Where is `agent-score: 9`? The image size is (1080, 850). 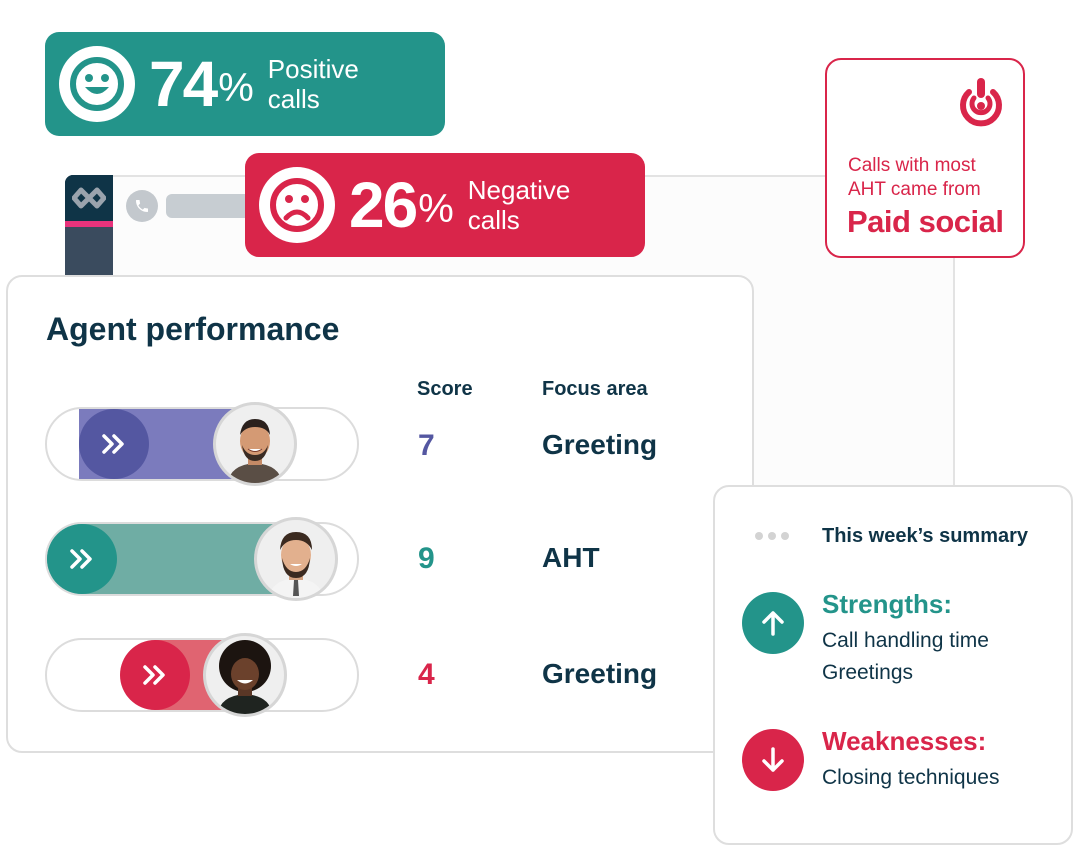 agent-score: 9 is located at coordinates (426, 558).